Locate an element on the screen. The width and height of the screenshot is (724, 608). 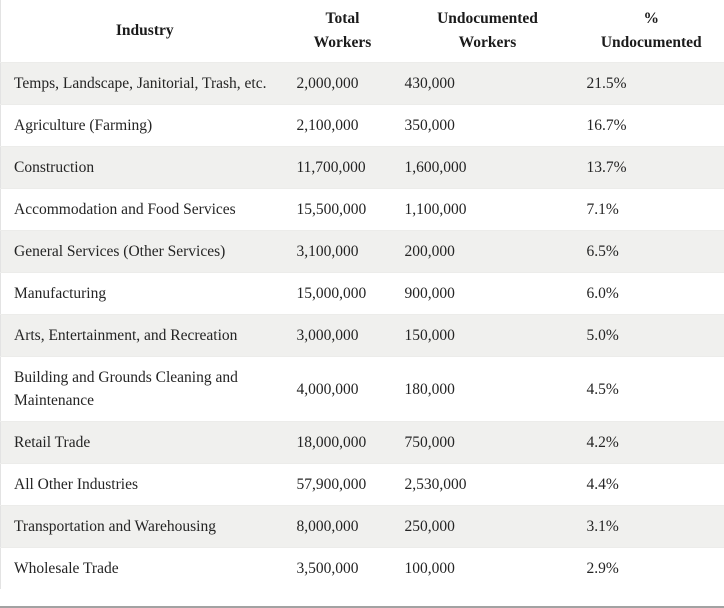
pct-undocumented-cell: 2.9% is located at coordinates (602, 568).